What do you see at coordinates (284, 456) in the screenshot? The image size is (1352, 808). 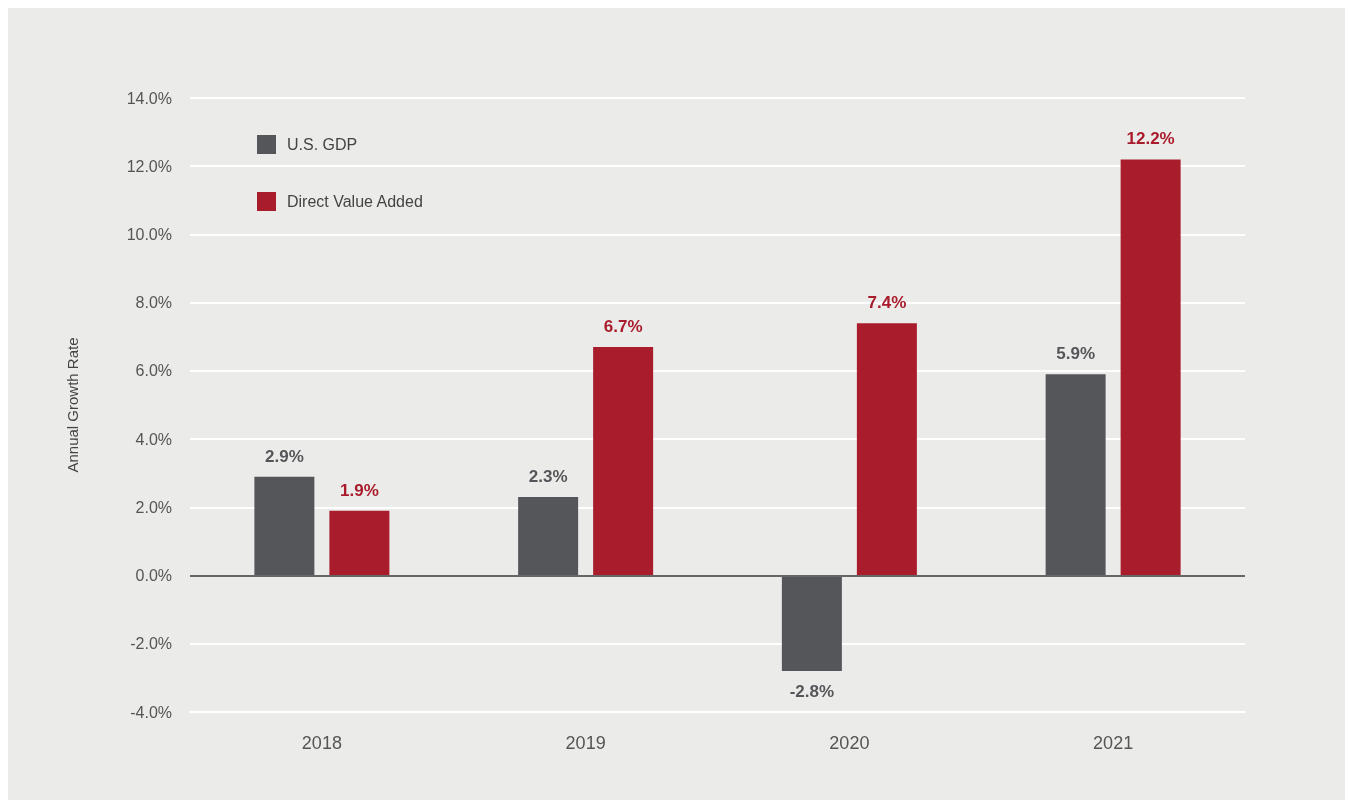 I see `data-label: 2.9%` at bounding box center [284, 456].